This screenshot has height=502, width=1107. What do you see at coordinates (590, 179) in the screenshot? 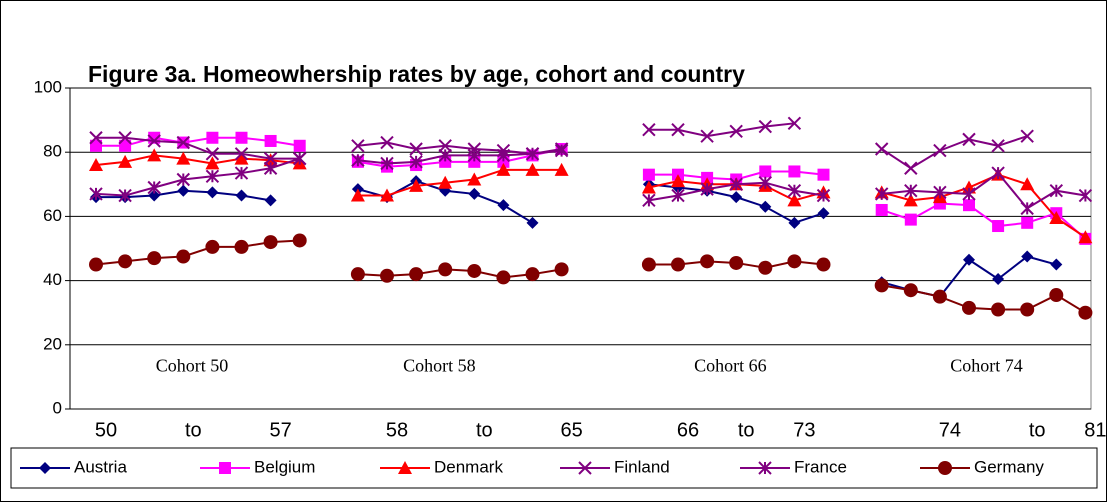
I see `series-line` at bounding box center [590, 179].